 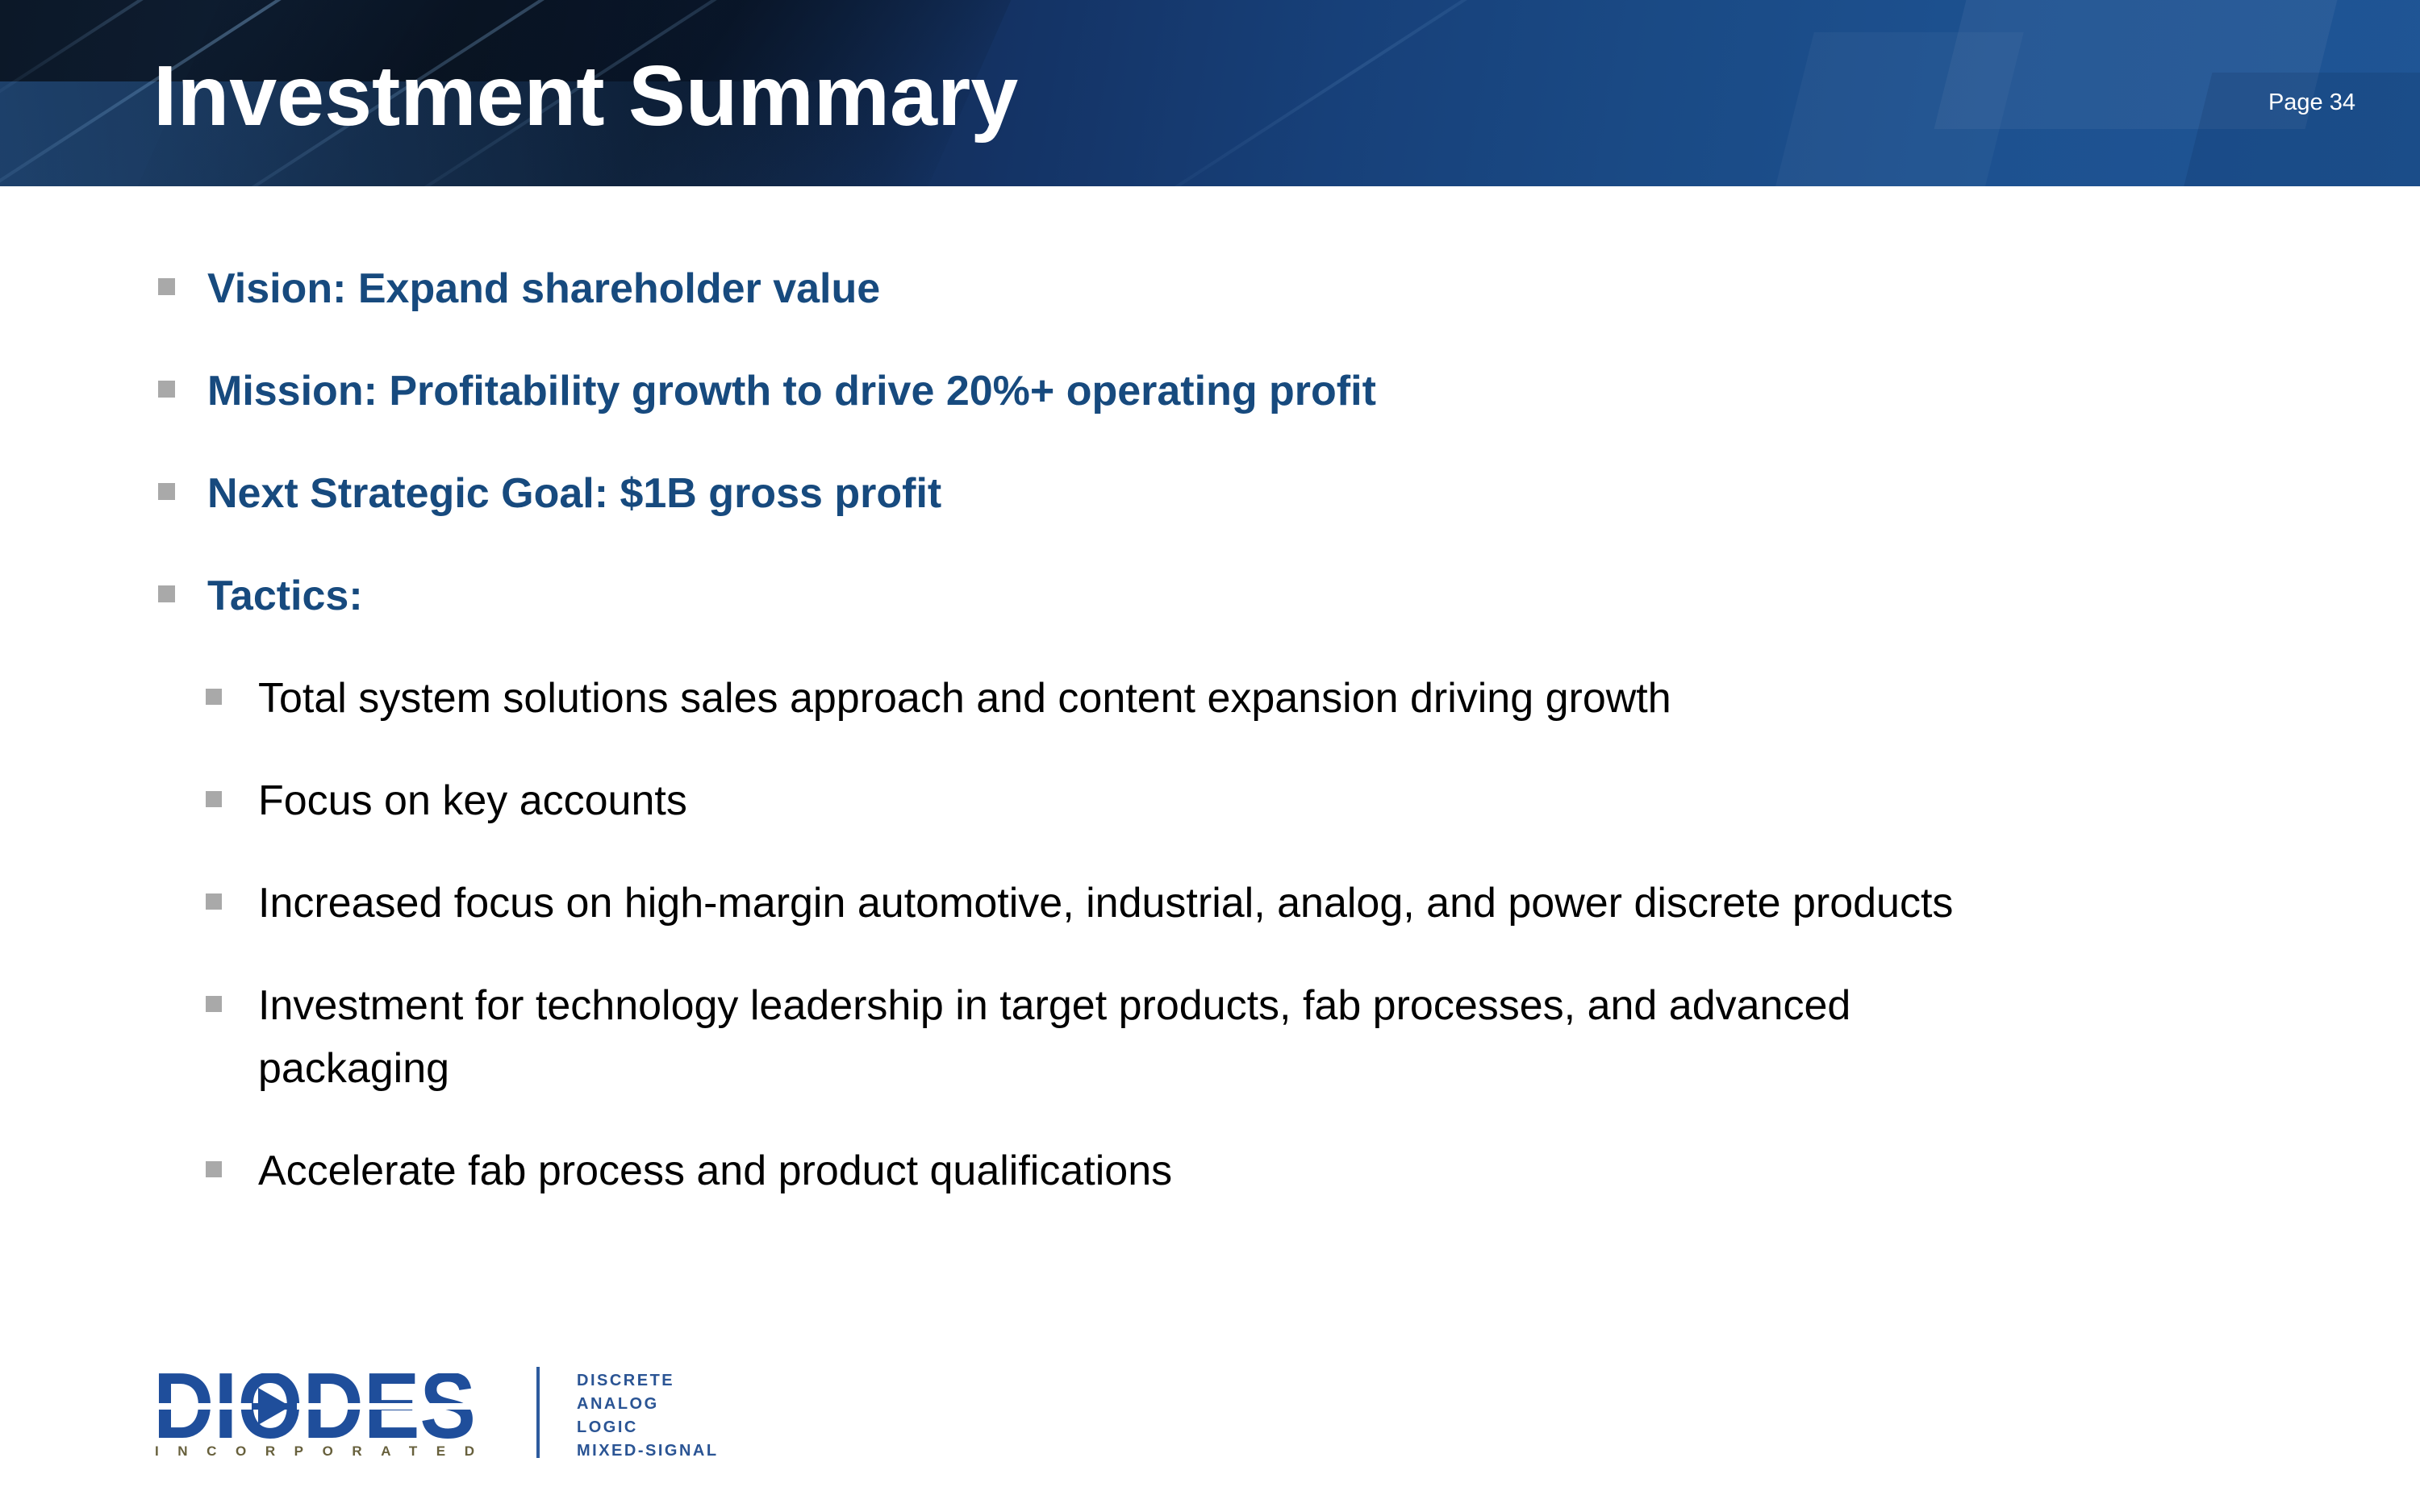 I want to click on diode-arrow-icon, so click(x=274, y=1406).